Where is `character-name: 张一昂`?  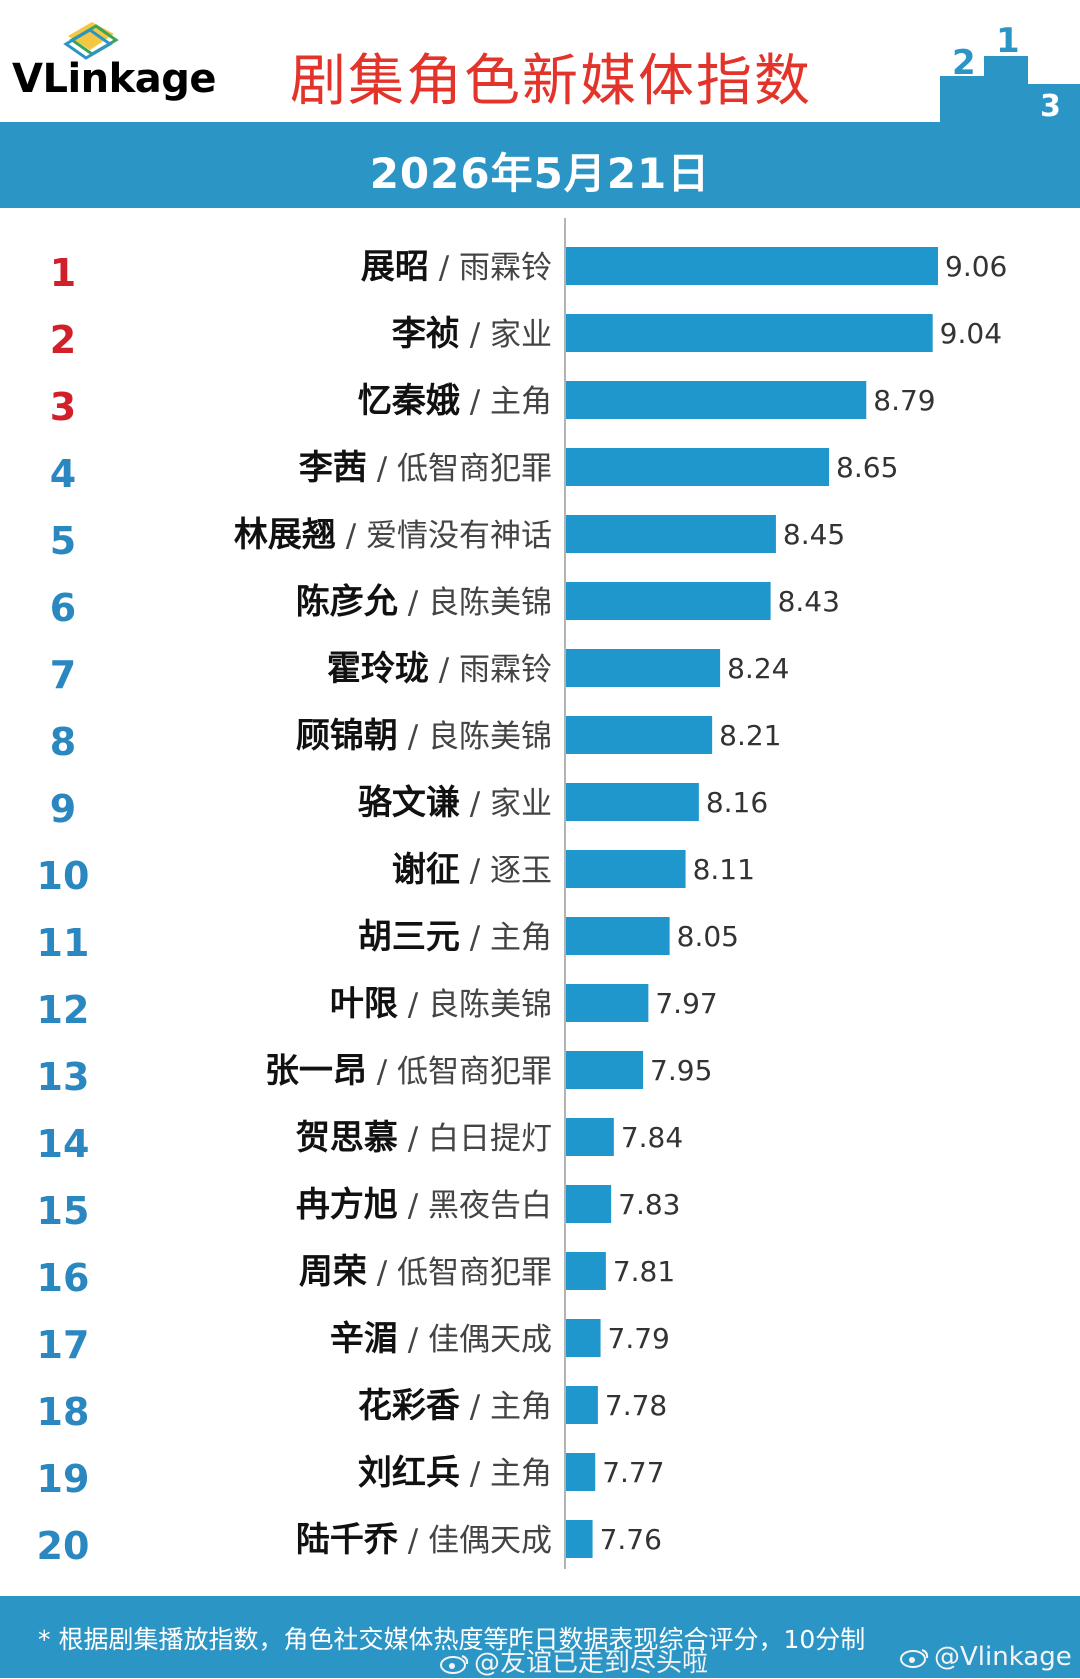
character-name: 张一昂 is located at coordinates (316, 1071).